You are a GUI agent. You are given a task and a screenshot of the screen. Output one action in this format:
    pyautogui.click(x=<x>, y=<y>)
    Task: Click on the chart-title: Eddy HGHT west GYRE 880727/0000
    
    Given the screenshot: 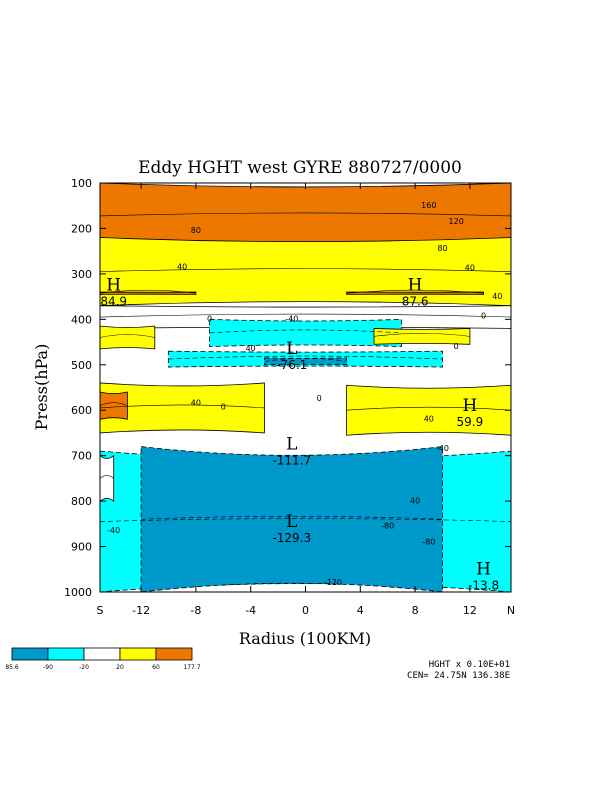 What is the action you would take?
    pyautogui.click(x=300, y=168)
    